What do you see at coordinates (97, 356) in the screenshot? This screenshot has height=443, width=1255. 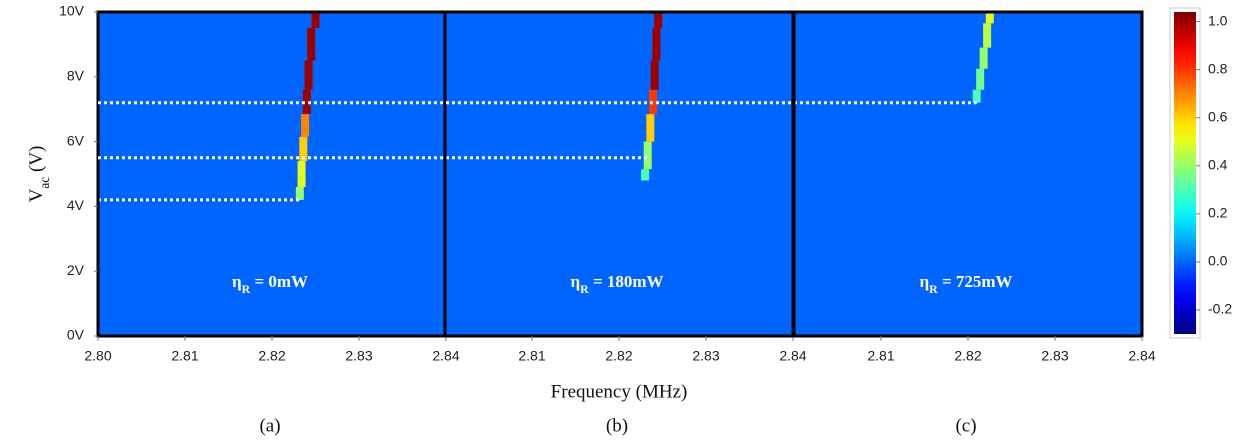 I see `x-tick-label: 2.80` at bounding box center [97, 356].